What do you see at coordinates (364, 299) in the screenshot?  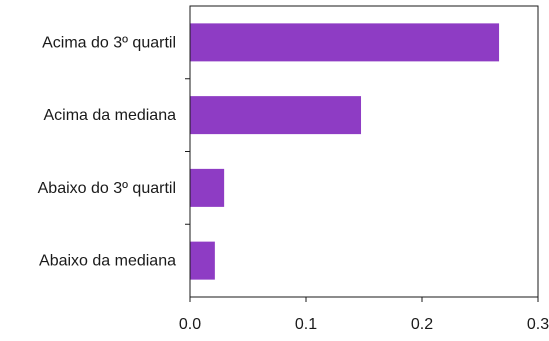 I see `x-ticks` at bounding box center [364, 299].